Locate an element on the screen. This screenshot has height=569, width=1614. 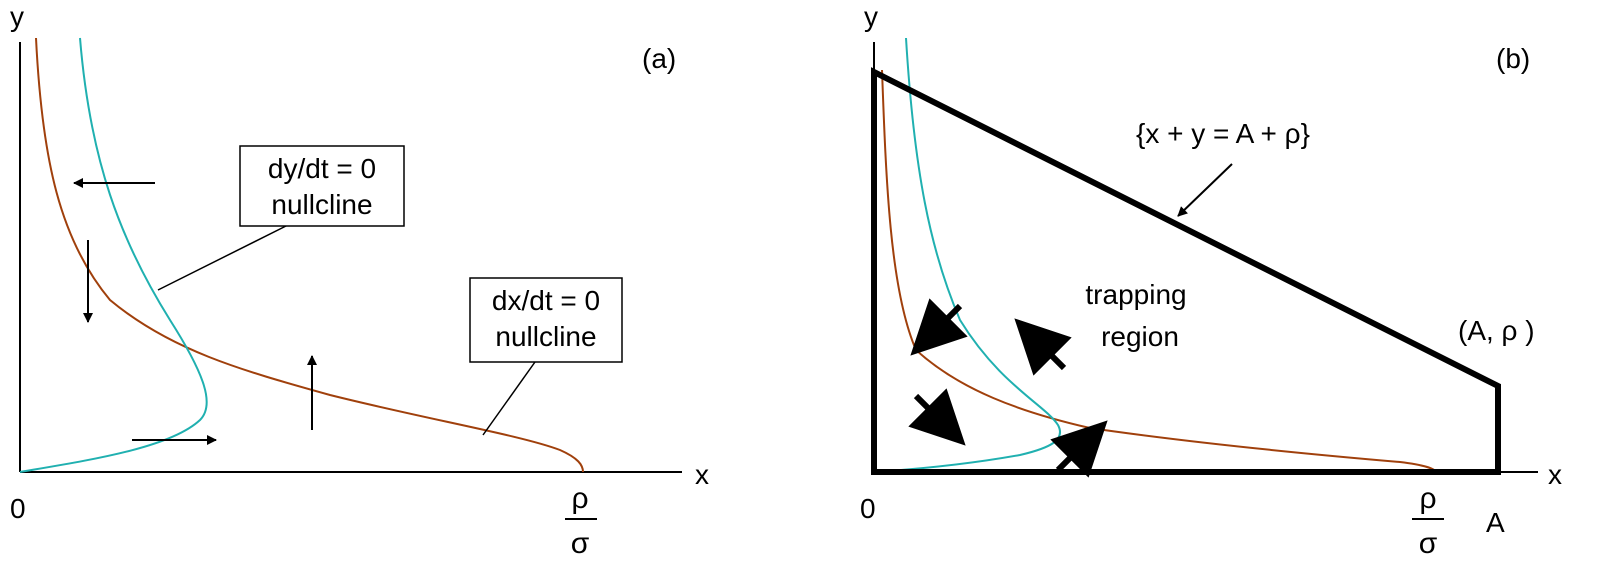
panel-b-xtick-numerator: ρ is located at coordinates (1427, 498).